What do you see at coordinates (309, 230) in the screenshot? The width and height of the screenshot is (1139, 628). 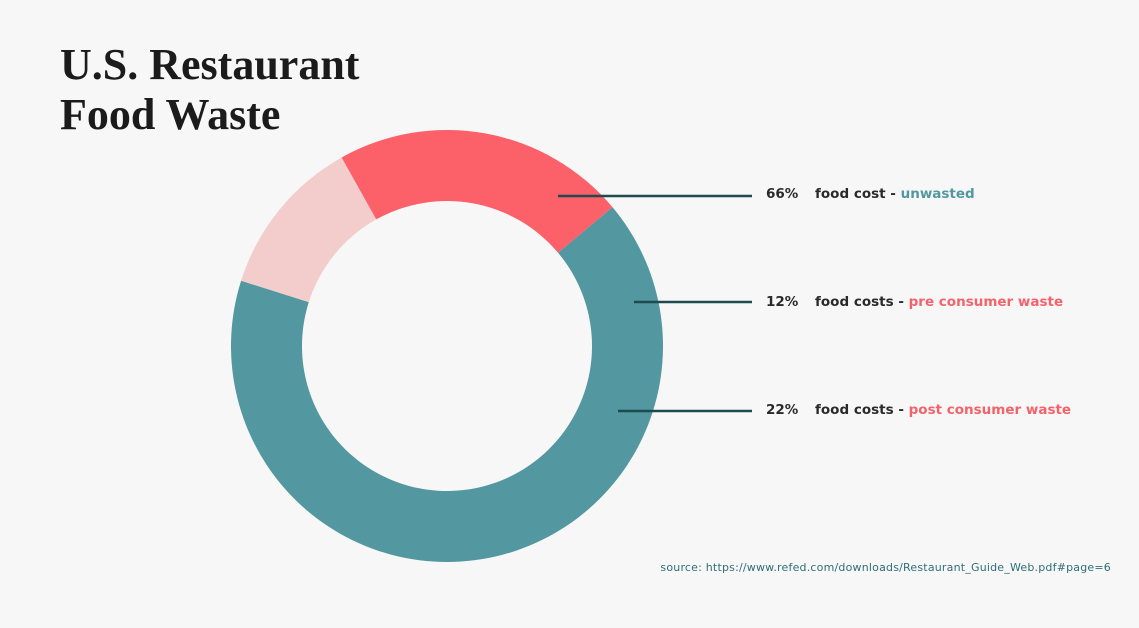 I see `donut-slice-pre-consumer` at bounding box center [309, 230].